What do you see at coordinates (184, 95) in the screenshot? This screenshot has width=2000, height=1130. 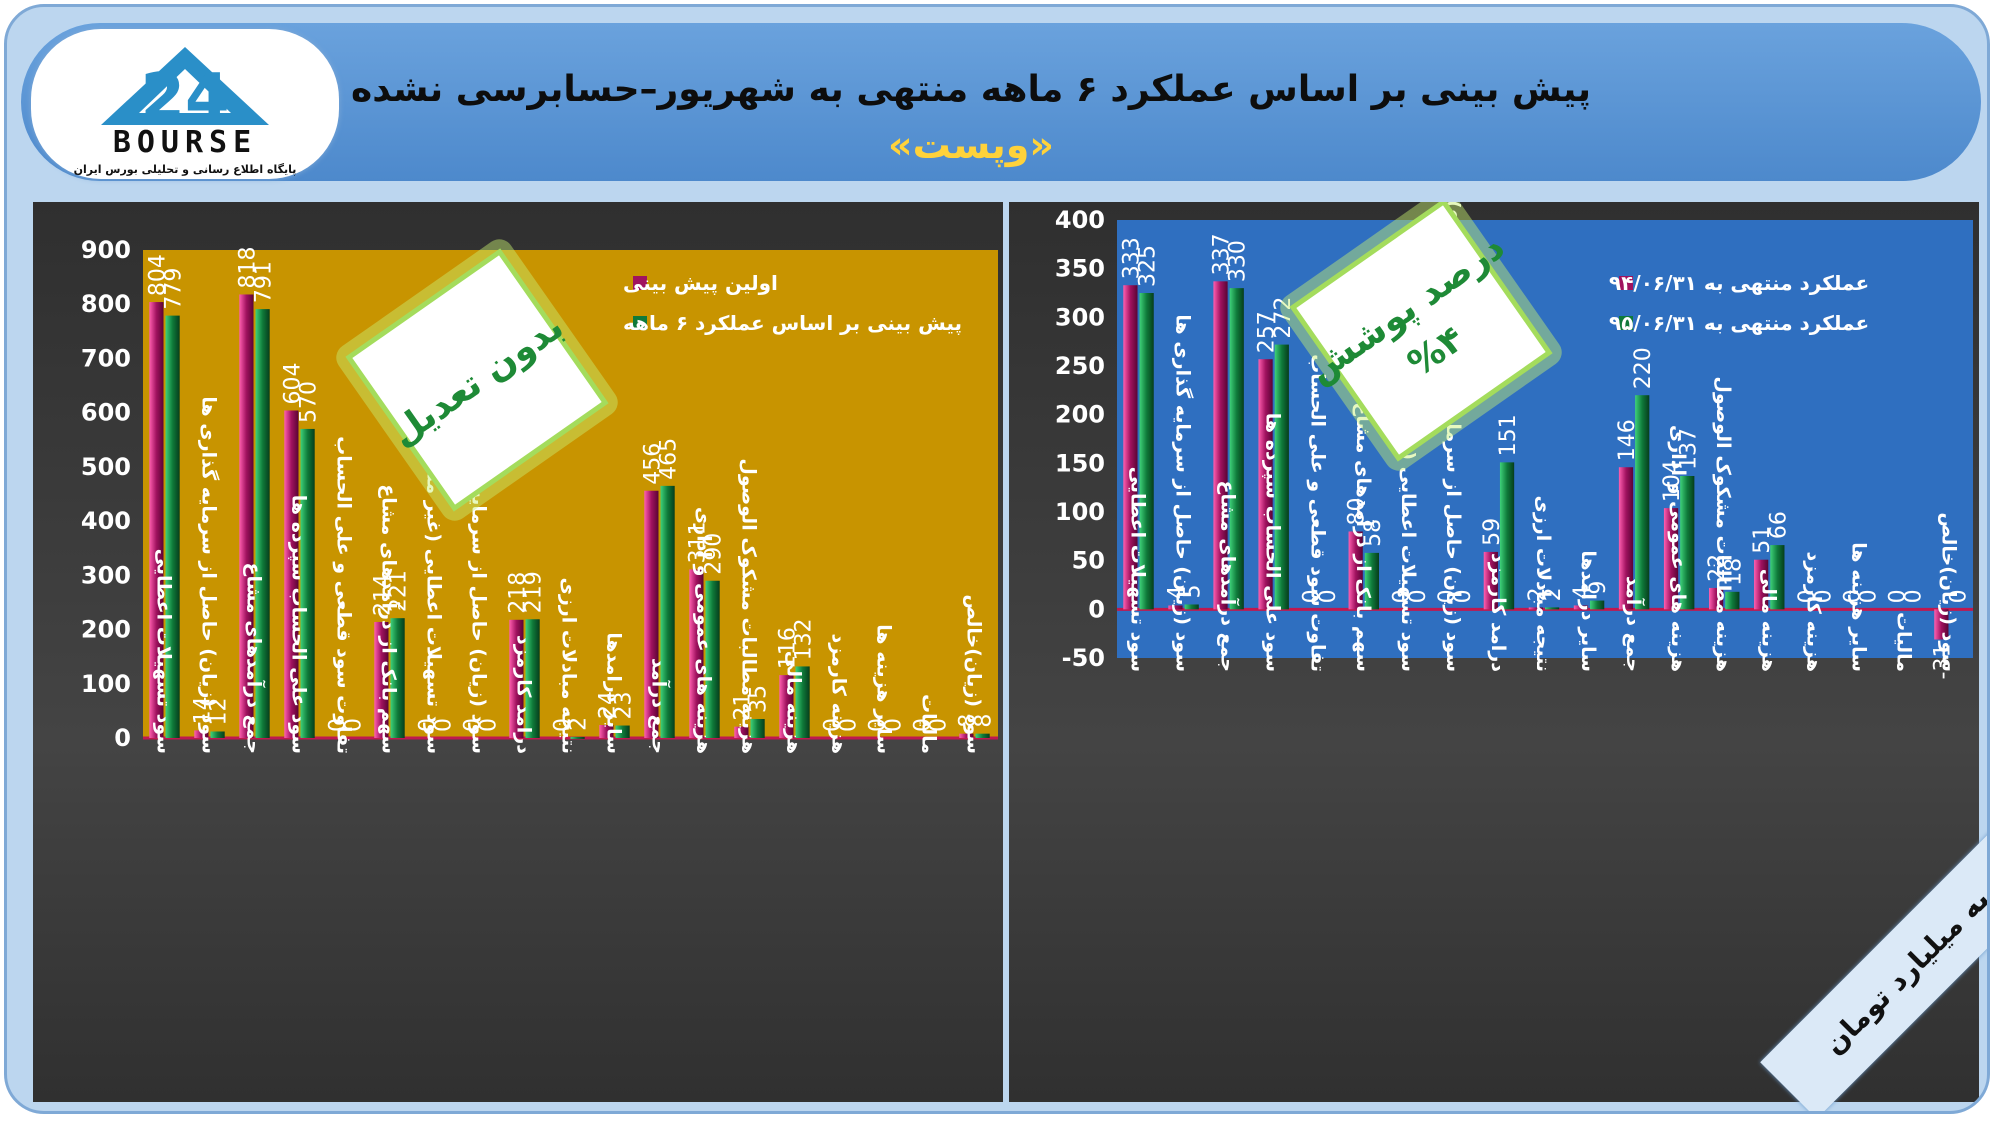 I see `logo-number: 24` at bounding box center [184, 95].